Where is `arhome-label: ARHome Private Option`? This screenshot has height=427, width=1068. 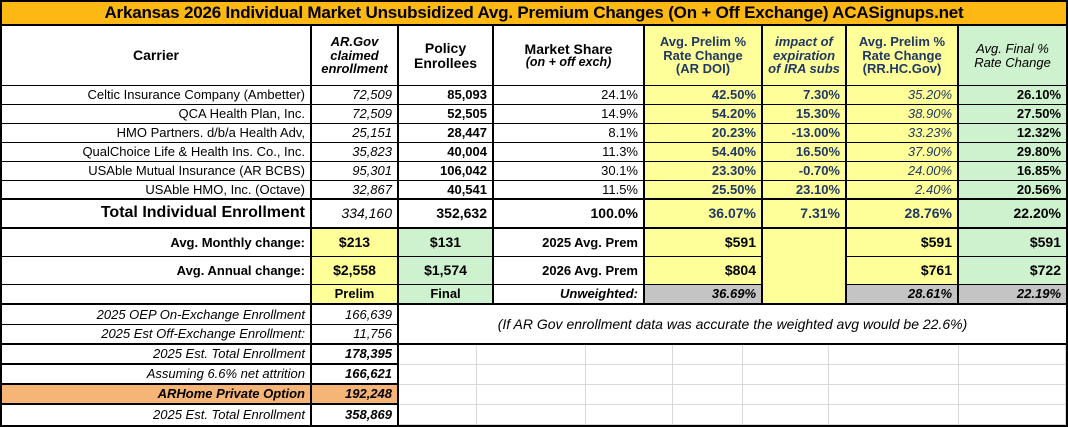 arhome-label: ARHome Private Option is located at coordinates (157, 395).